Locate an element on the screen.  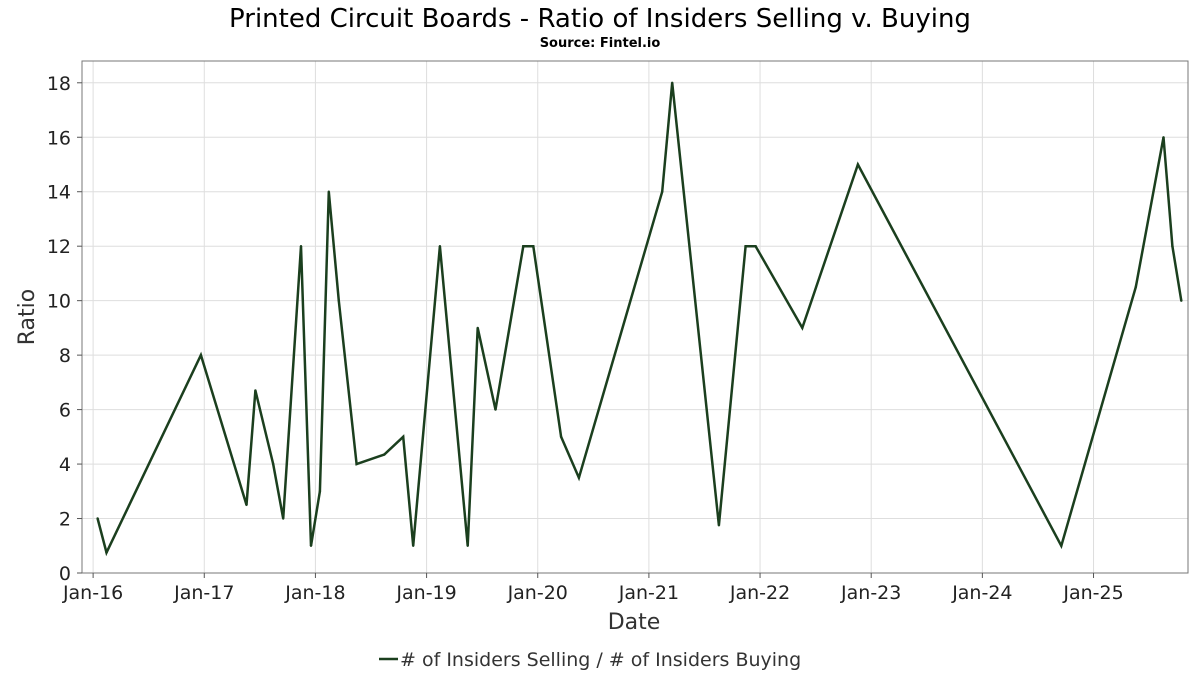
y-tick-label: 14 is located at coordinates (59, 193).